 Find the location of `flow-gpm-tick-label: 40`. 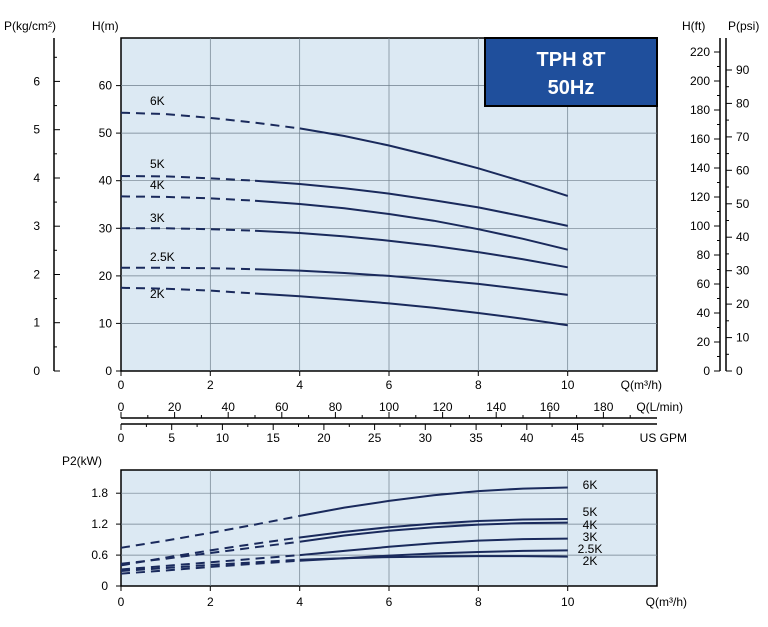

flow-gpm-tick-label: 40 is located at coordinates (527, 438).